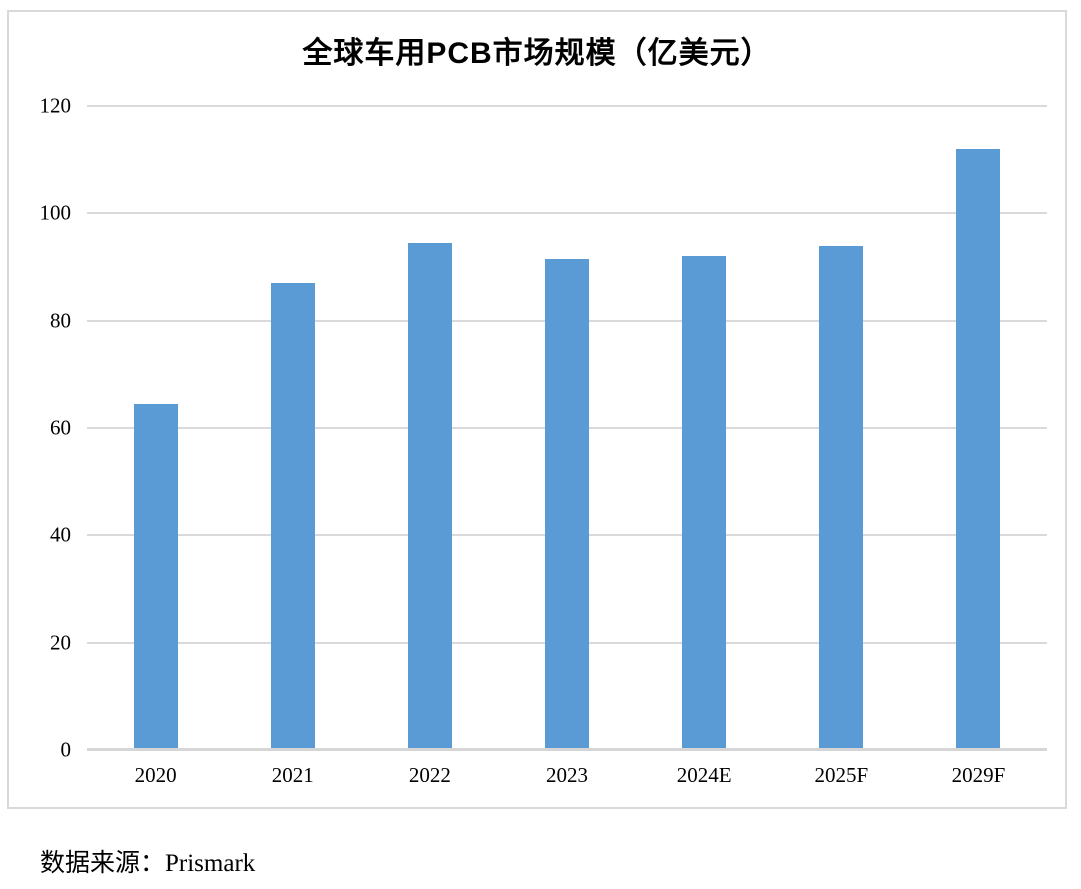 The image size is (1081, 889). I want to click on x-tick-label: 2029F, so click(978, 775).